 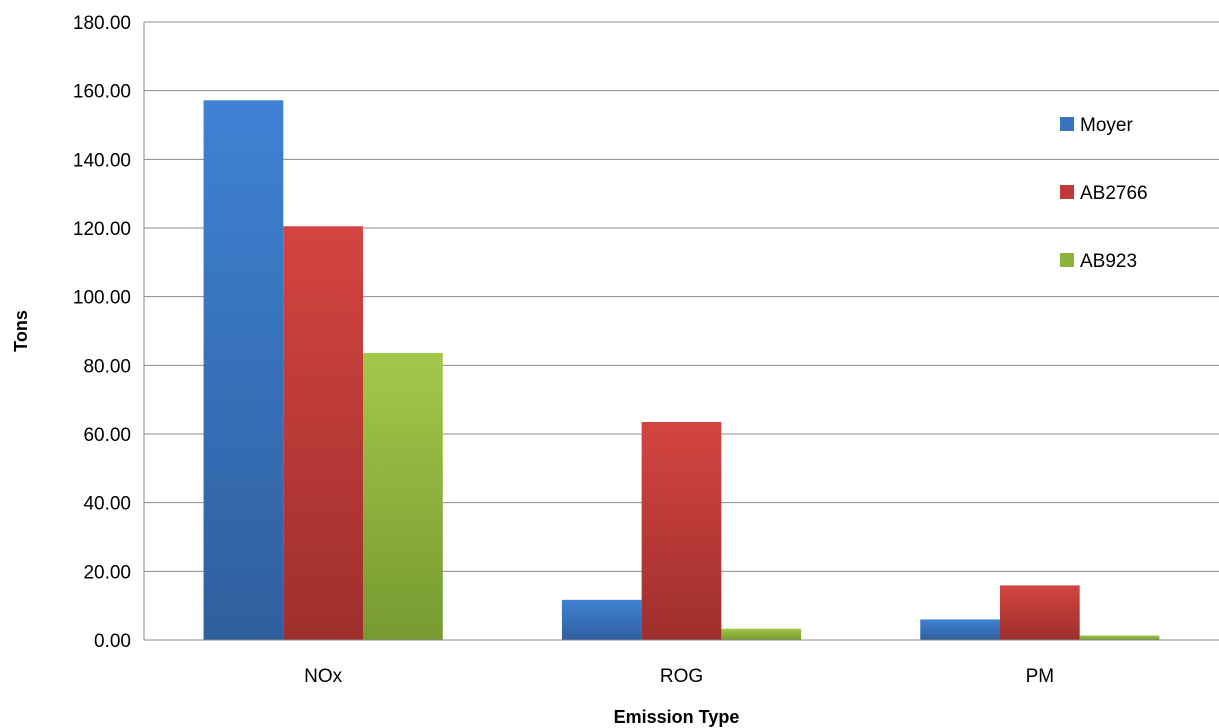 I want to click on y-tick-label: 20.00, so click(x=107, y=572).